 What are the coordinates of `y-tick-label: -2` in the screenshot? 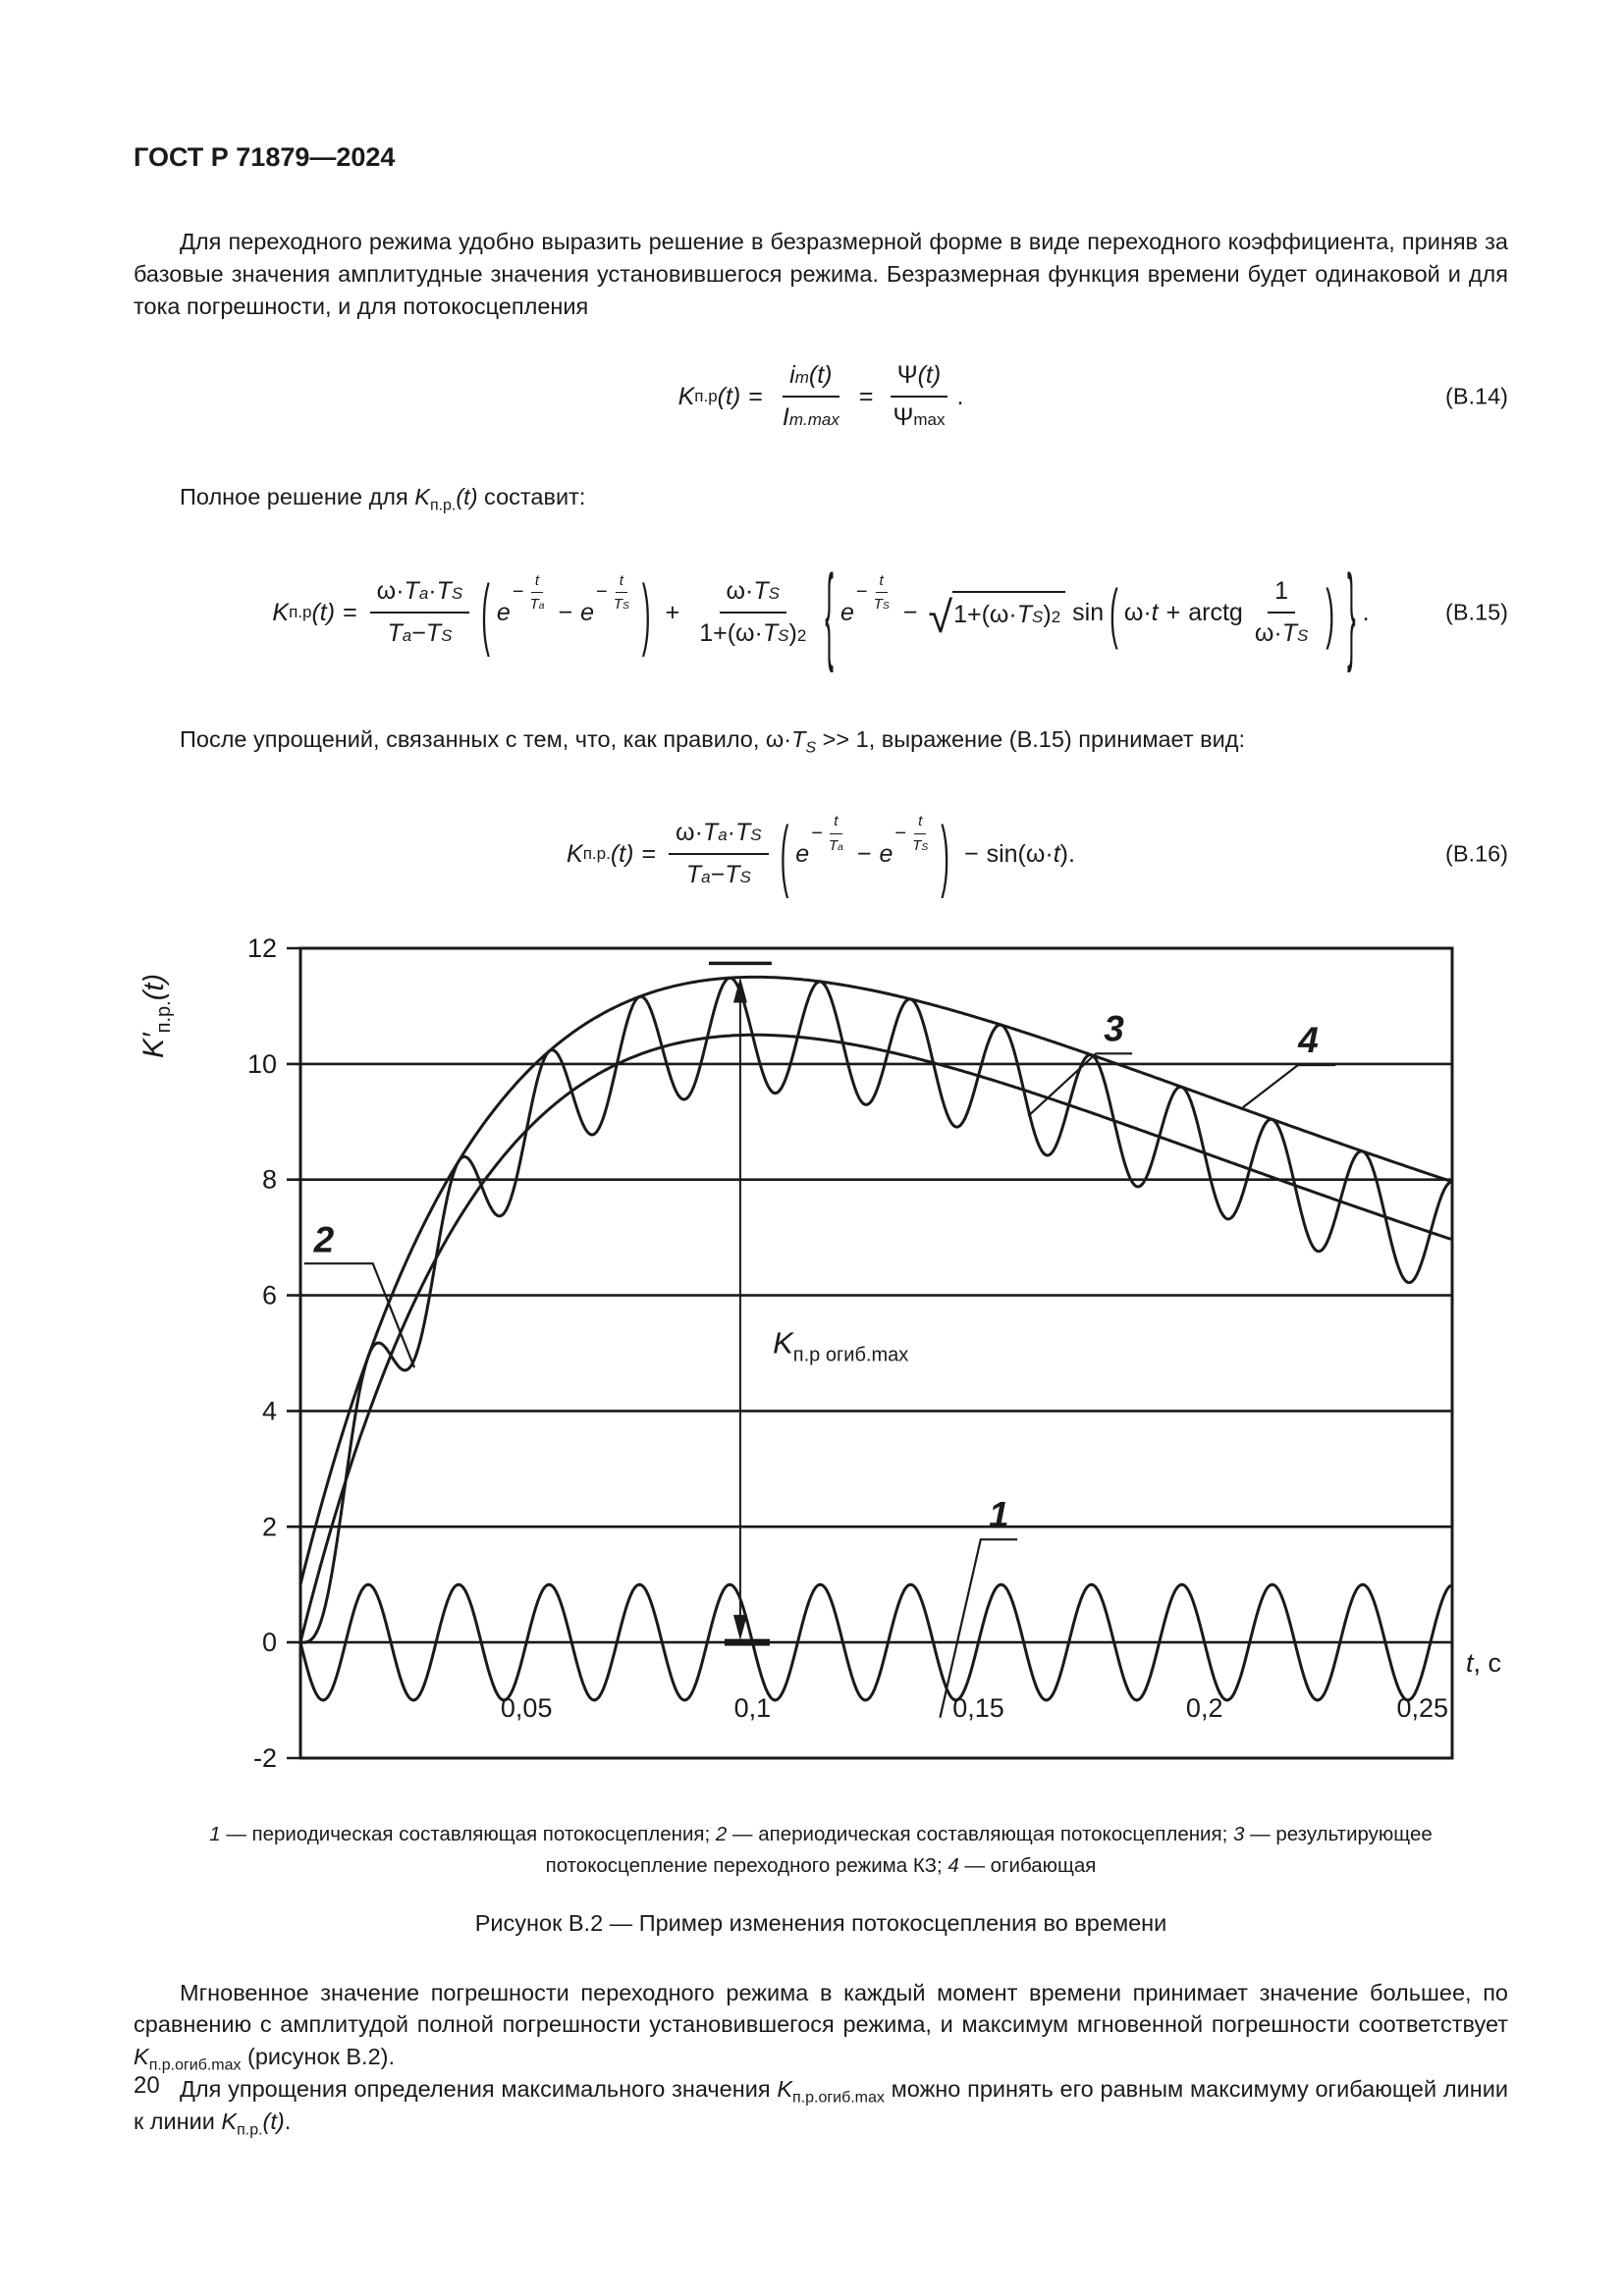 It's located at (265, 1758).